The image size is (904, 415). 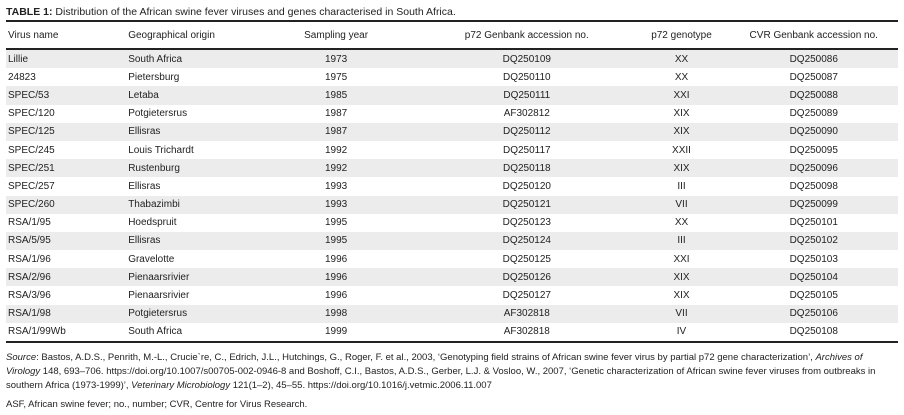 What do you see at coordinates (526, 259) in the screenshot?
I see `table-cell: DQ250125` at bounding box center [526, 259].